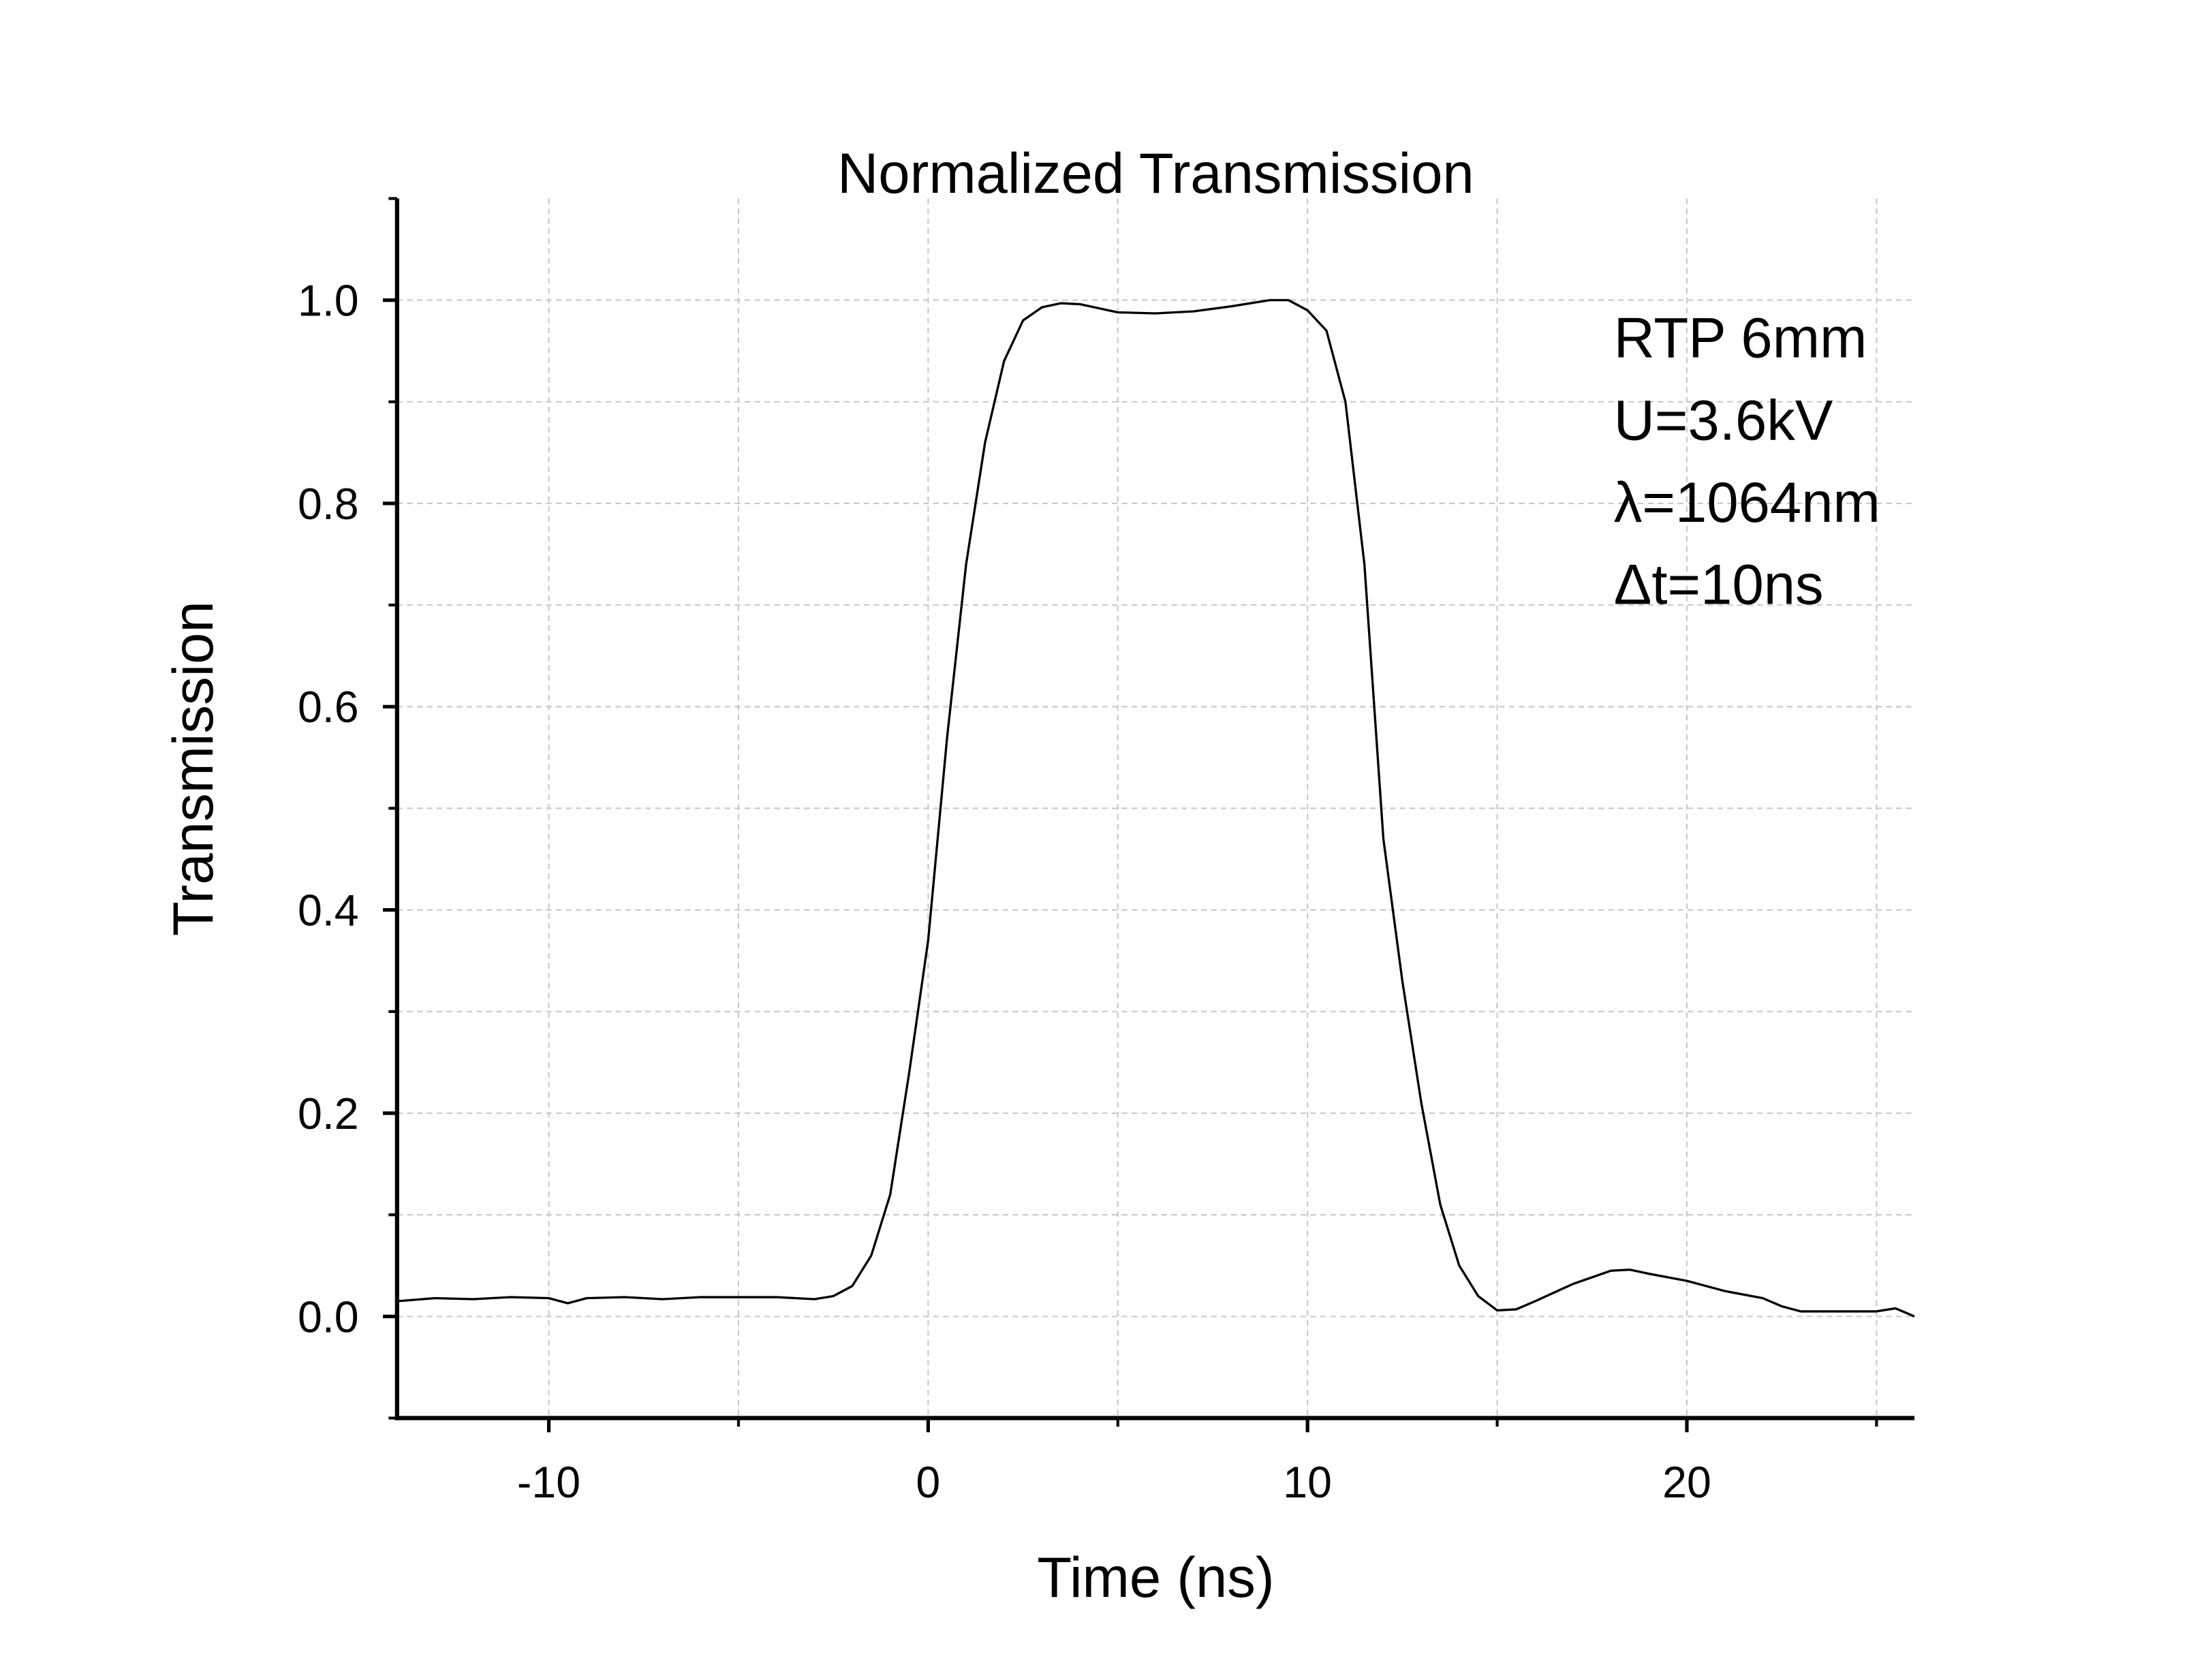 This screenshot has width=2191, height=1680. I want to click on y-tick-label: 0.0, so click(328, 1316).